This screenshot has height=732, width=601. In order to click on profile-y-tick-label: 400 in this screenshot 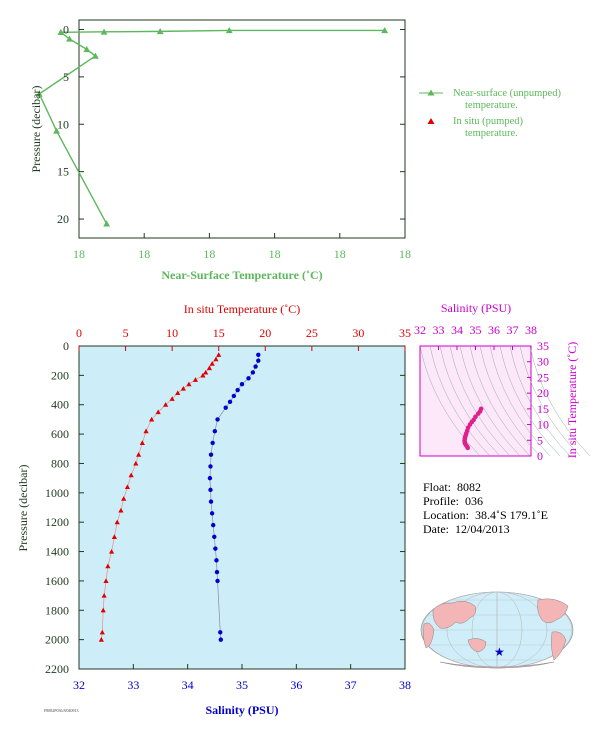, I will do `click(60, 405)`.